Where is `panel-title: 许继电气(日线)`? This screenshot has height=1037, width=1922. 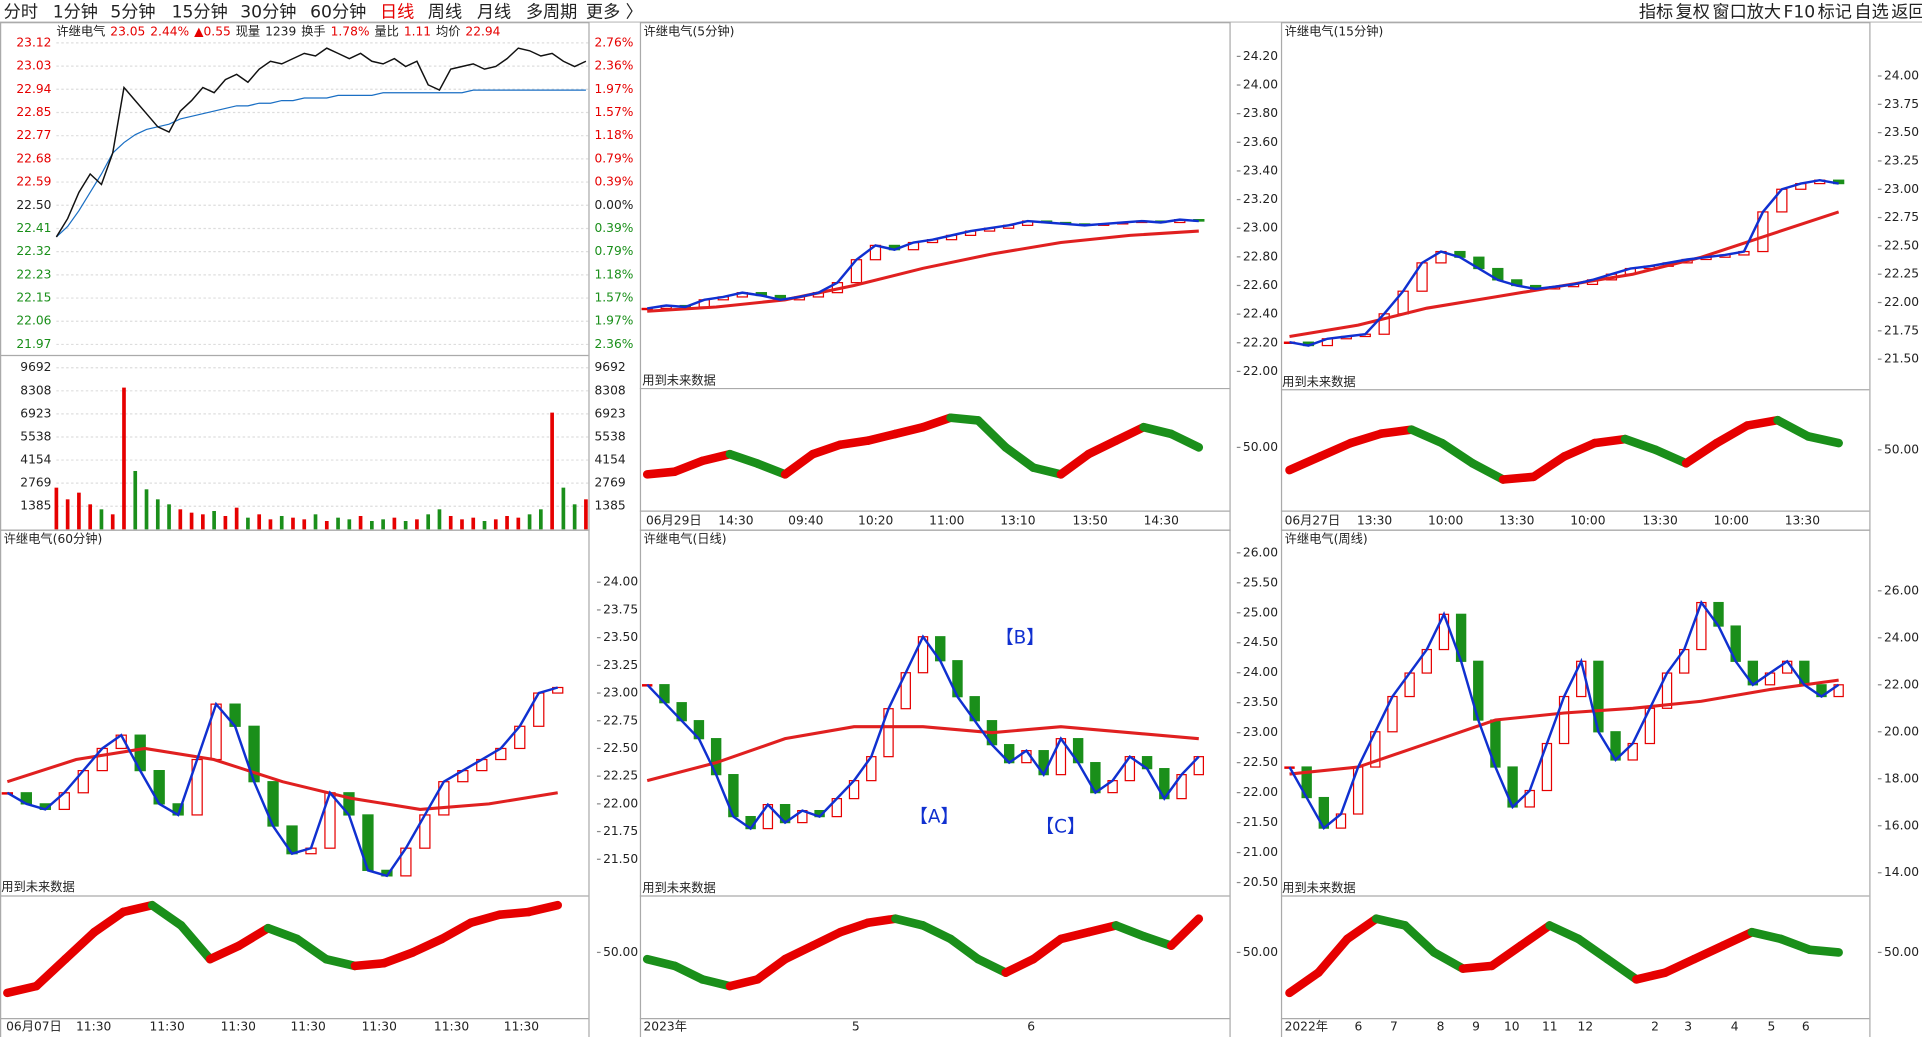
panel-title: 许继电气(日线) is located at coordinates (685, 538).